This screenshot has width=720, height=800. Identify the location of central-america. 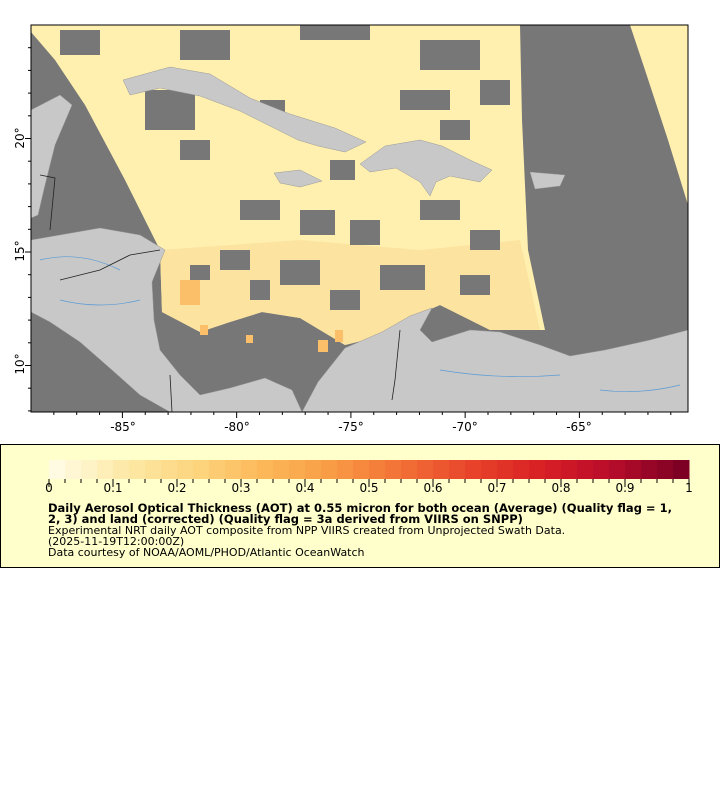
(166, 320).